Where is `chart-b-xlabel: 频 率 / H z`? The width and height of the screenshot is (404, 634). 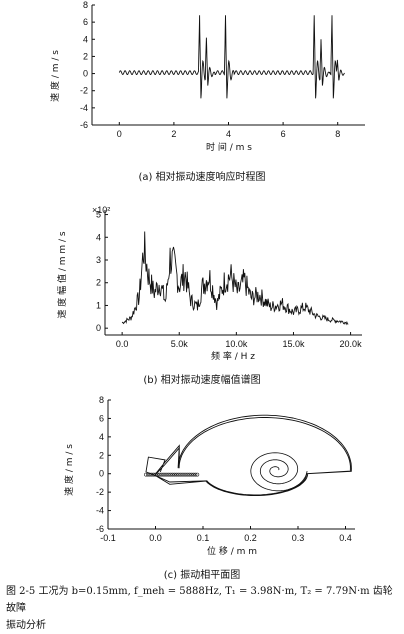 chart-b-xlabel: 频 率 / H z is located at coordinates (233, 356).